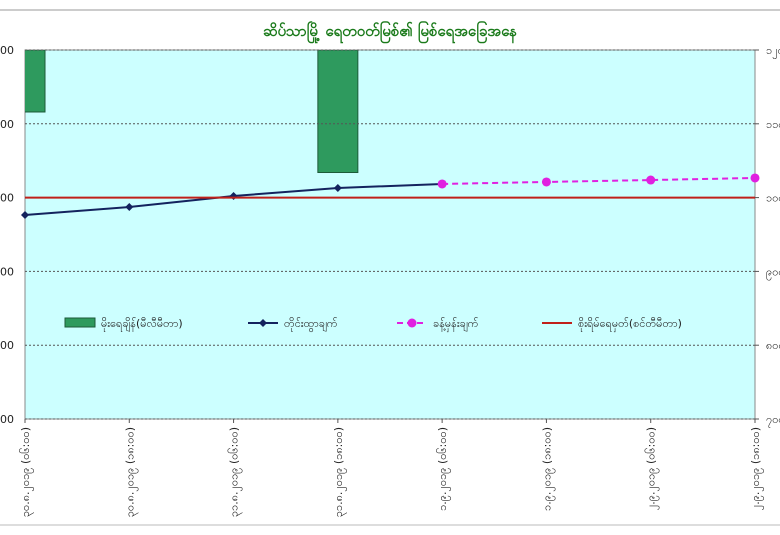  Describe the element at coordinates (7, 345) in the screenshot. I see `y-tick-label: 200.00` at that location.